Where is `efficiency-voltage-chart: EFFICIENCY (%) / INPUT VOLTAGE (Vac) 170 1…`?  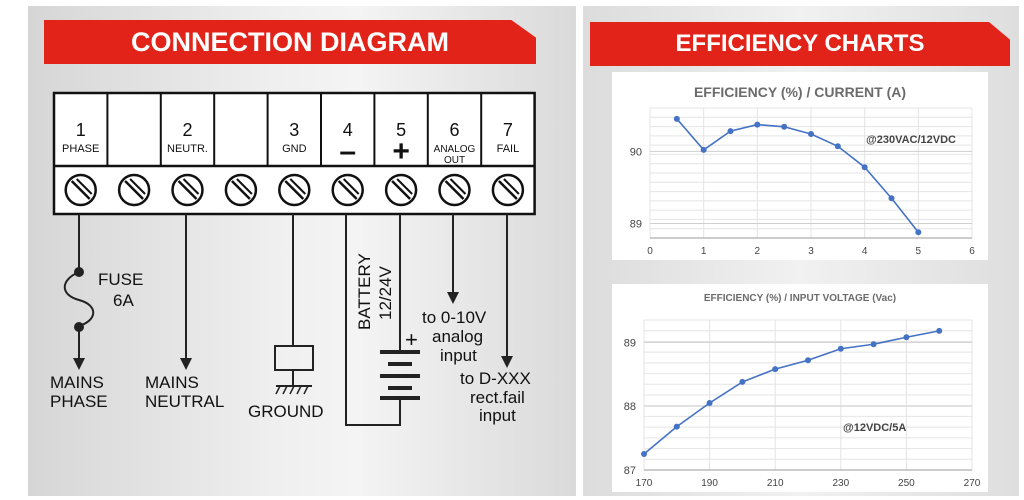
efficiency-voltage-chart: EFFICIENCY (%) / INPUT VOLTAGE (Vac) 170 1… is located at coordinates (802, 391).